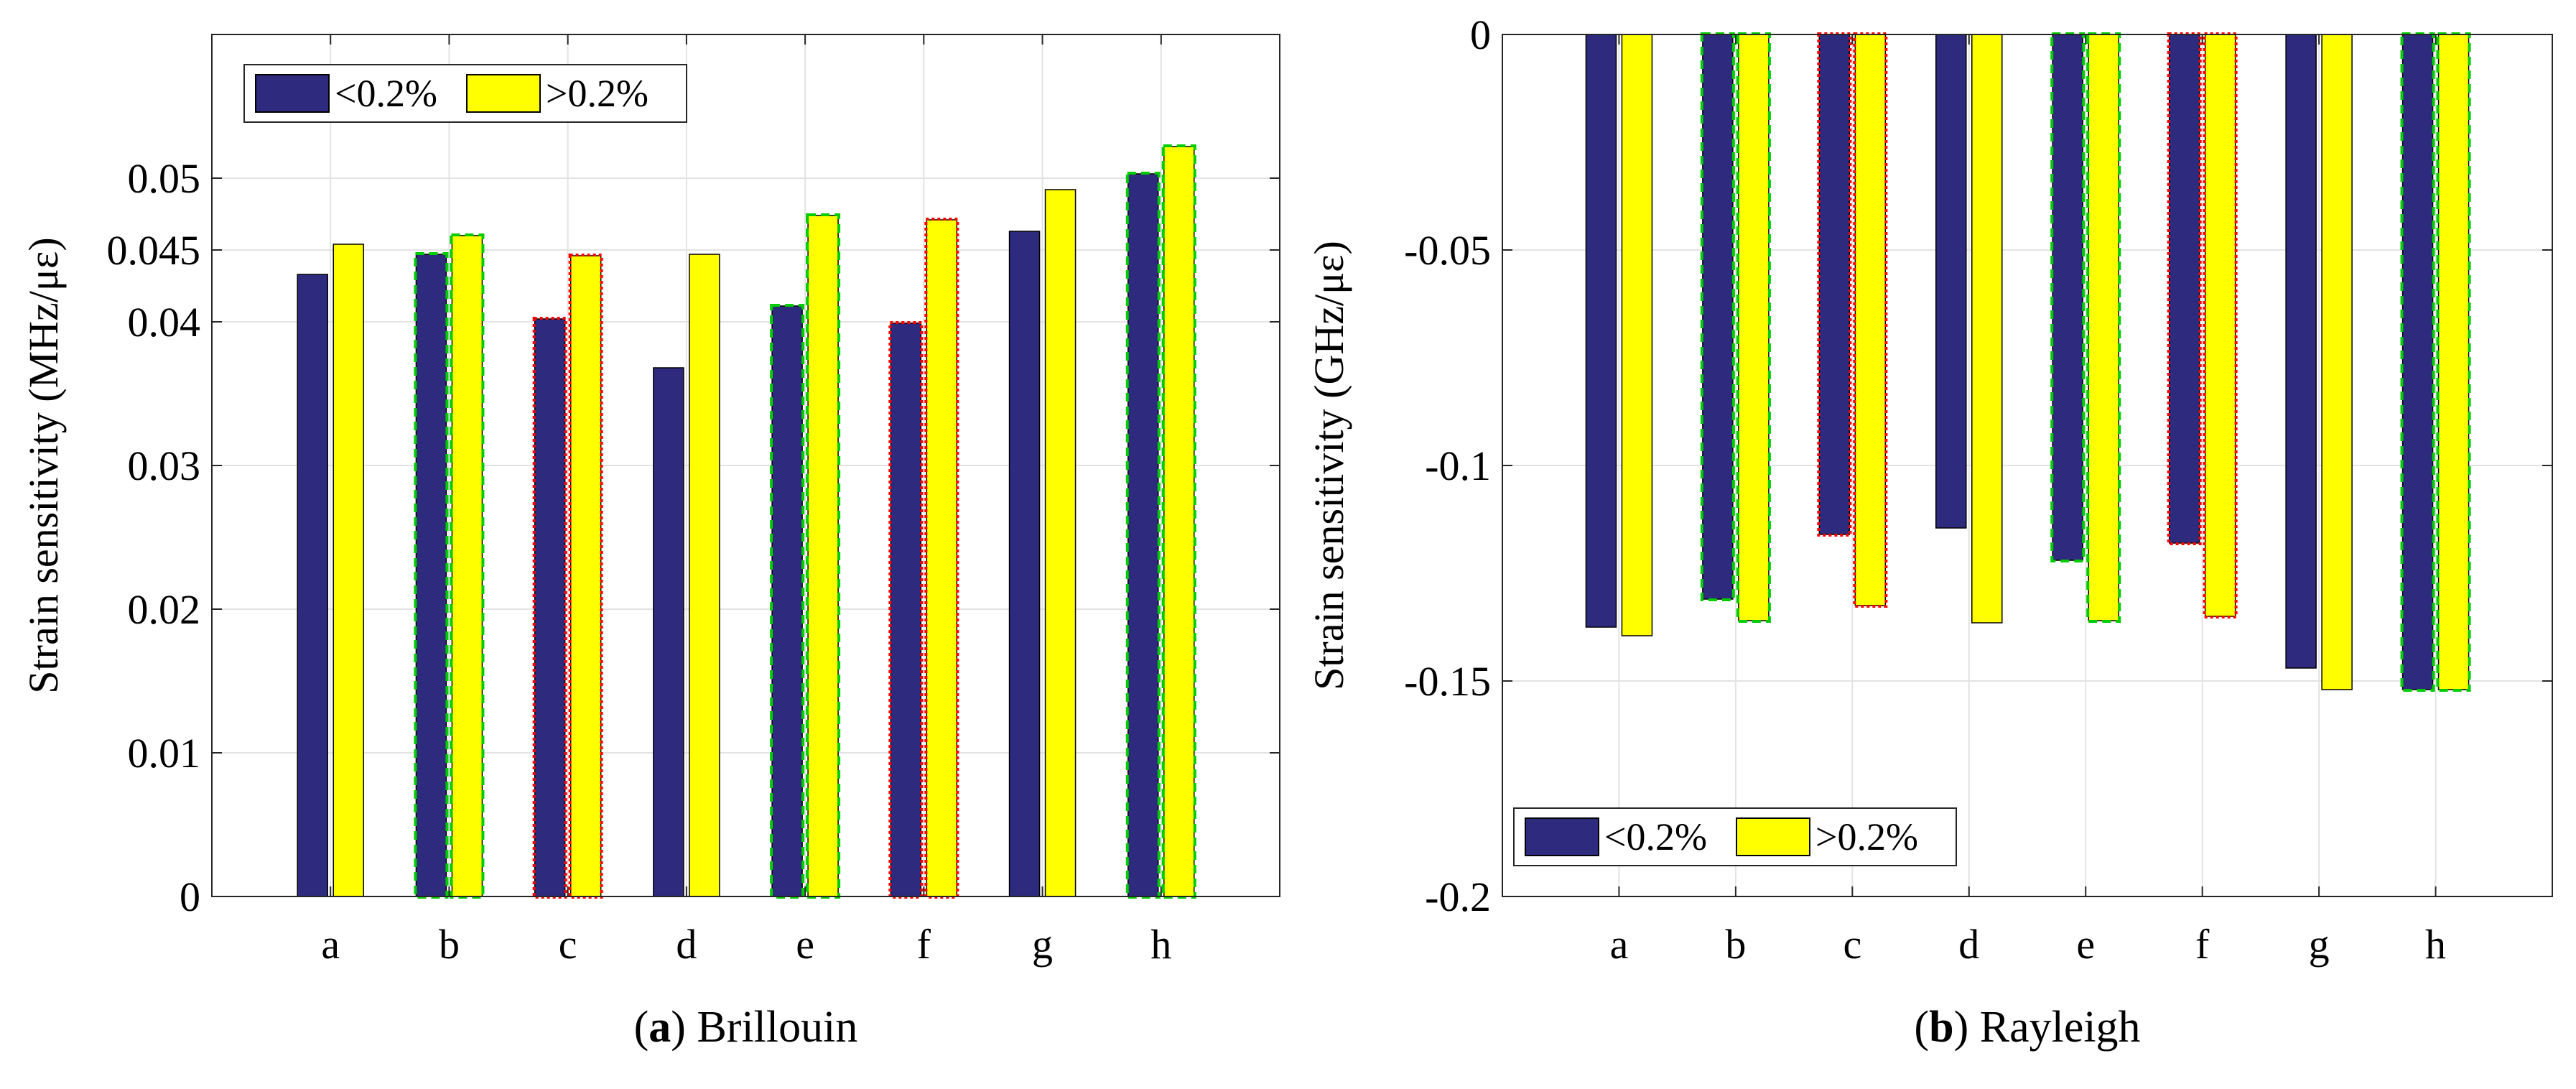  Describe the element at coordinates (1447, 681) in the screenshot. I see `y-tick-label: -0.15` at that location.